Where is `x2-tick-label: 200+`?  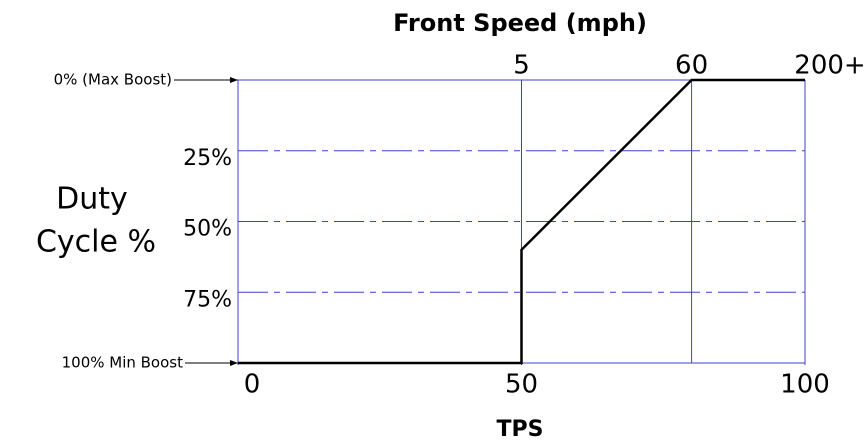
x2-tick-label: 200+ is located at coordinates (829, 66).